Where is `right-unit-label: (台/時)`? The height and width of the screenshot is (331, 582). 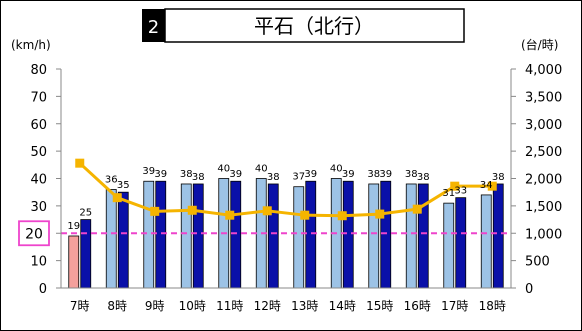
right-unit-label: (台/時) is located at coordinates (539, 44).